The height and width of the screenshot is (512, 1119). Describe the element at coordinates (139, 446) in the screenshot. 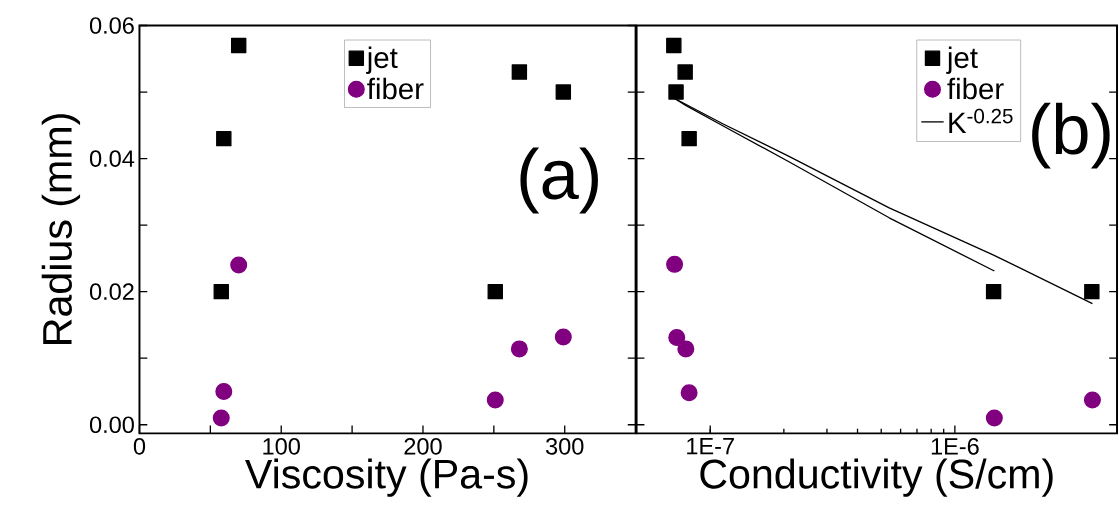

I see `x-tick-label: 0` at that location.